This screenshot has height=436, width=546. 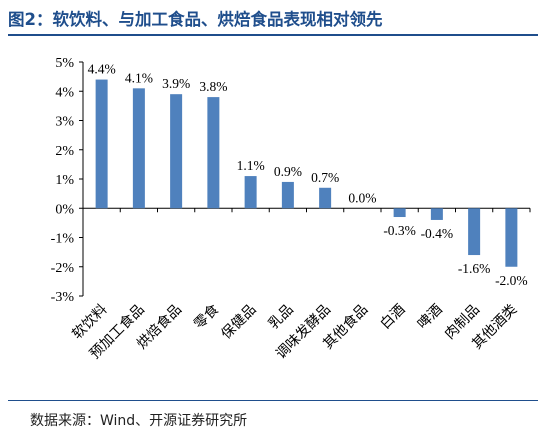 I want to click on x-tick-label: 乳品, so click(x=281, y=317).